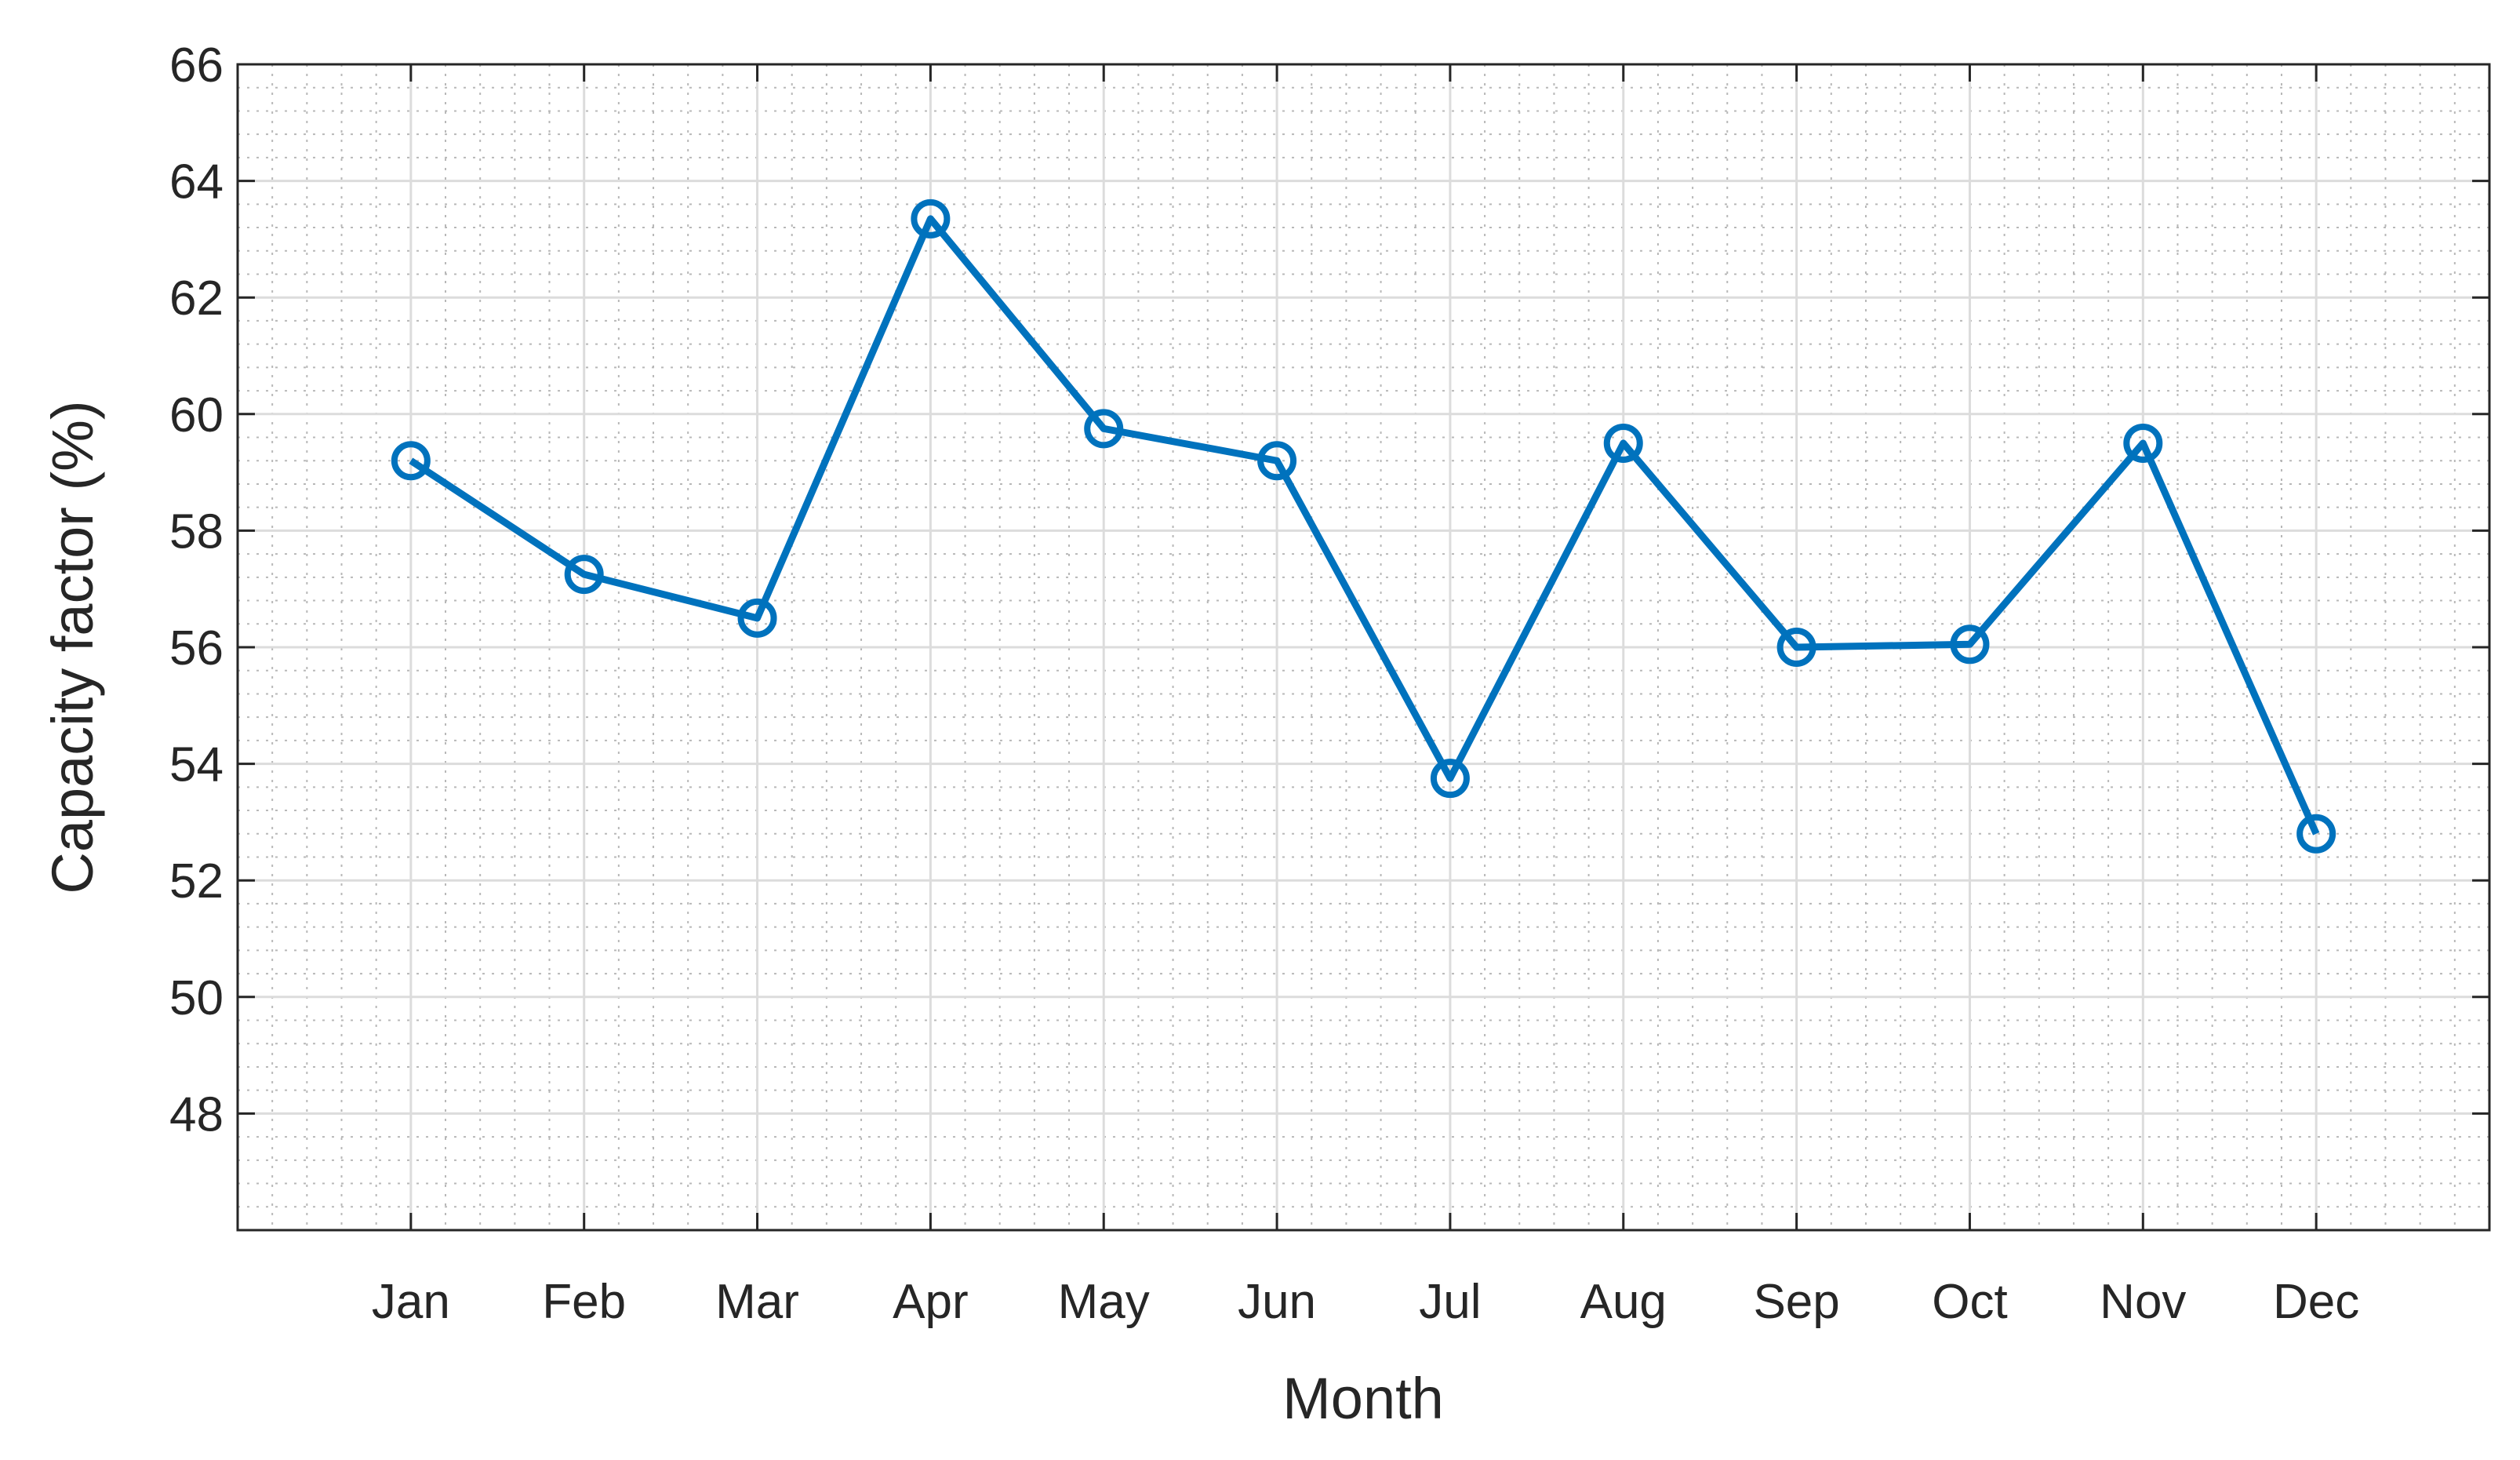 This screenshot has width=2520, height=1460. What do you see at coordinates (1363, 1398) in the screenshot?
I see `x-axis-label: Month` at bounding box center [1363, 1398].